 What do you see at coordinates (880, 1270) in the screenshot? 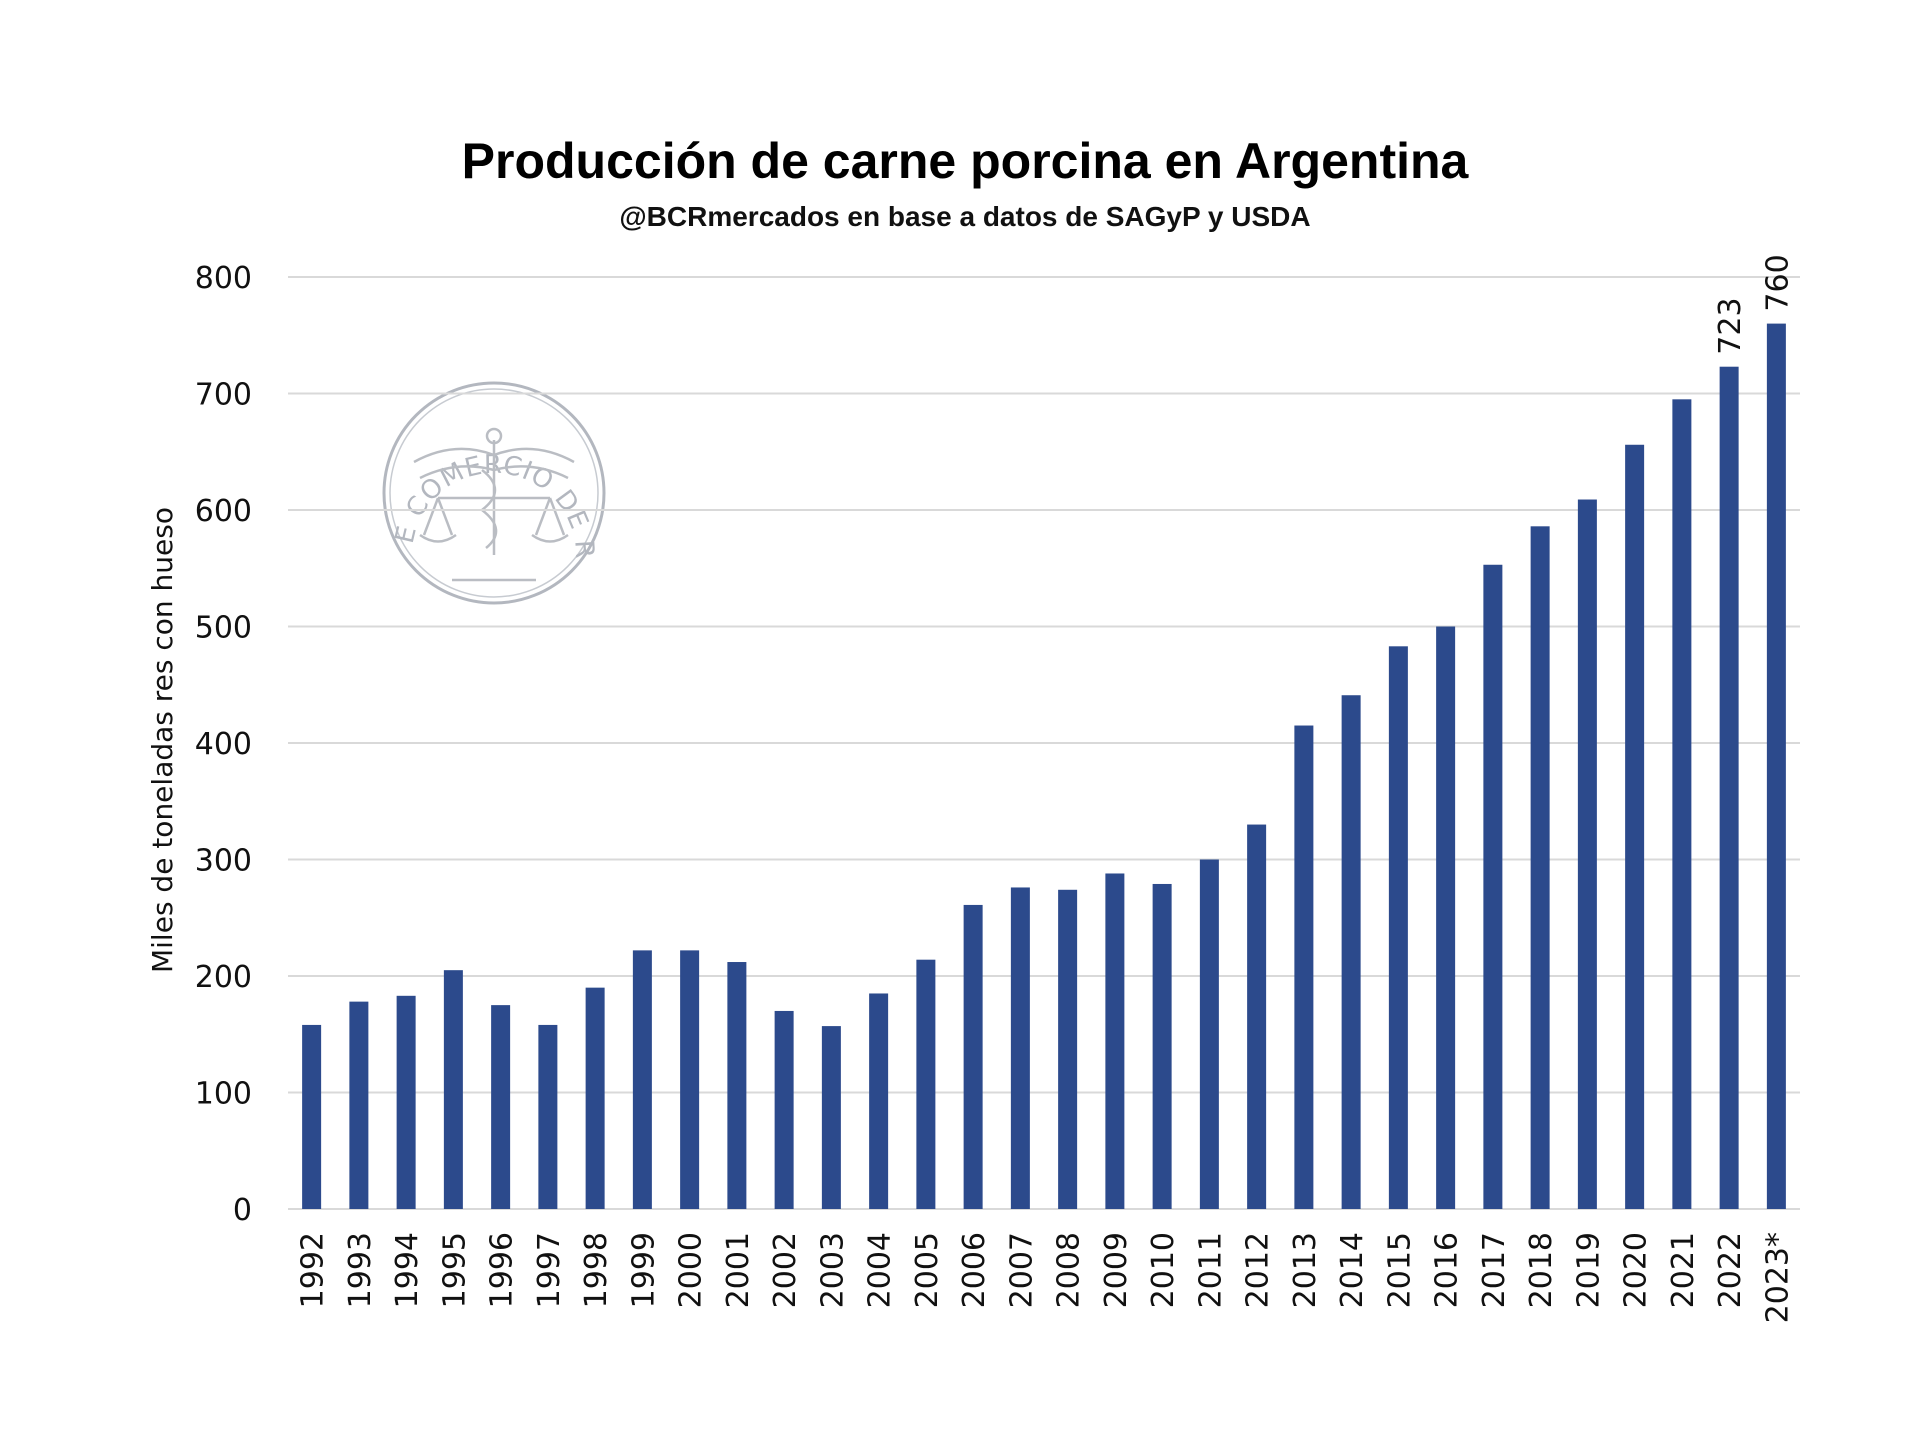
I see `x-tick-label: 2004` at bounding box center [880, 1270].